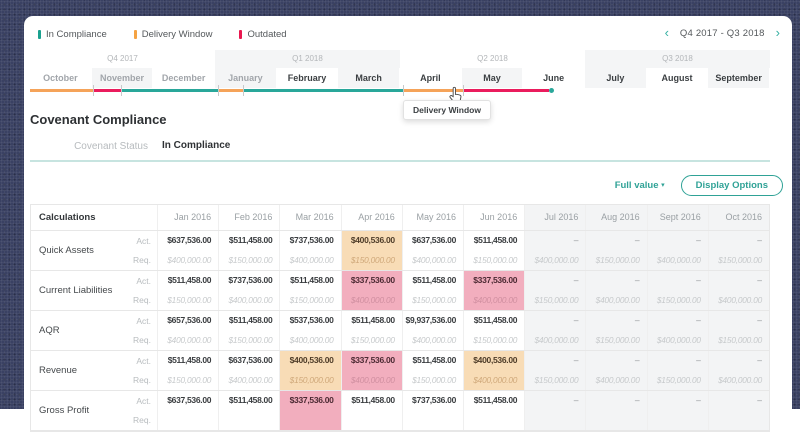 The width and height of the screenshot is (800, 432). What do you see at coordinates (94, 217) in the screenshot?
I see `calculations-header: Calculations` at bounding box center [94, 217].